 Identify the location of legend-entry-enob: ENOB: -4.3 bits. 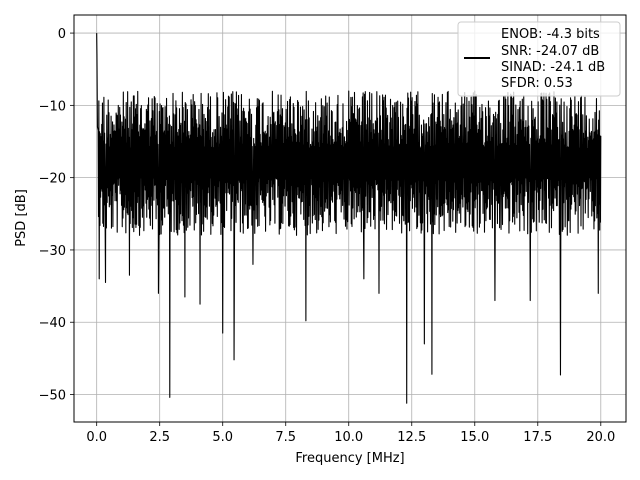
(550, 34).